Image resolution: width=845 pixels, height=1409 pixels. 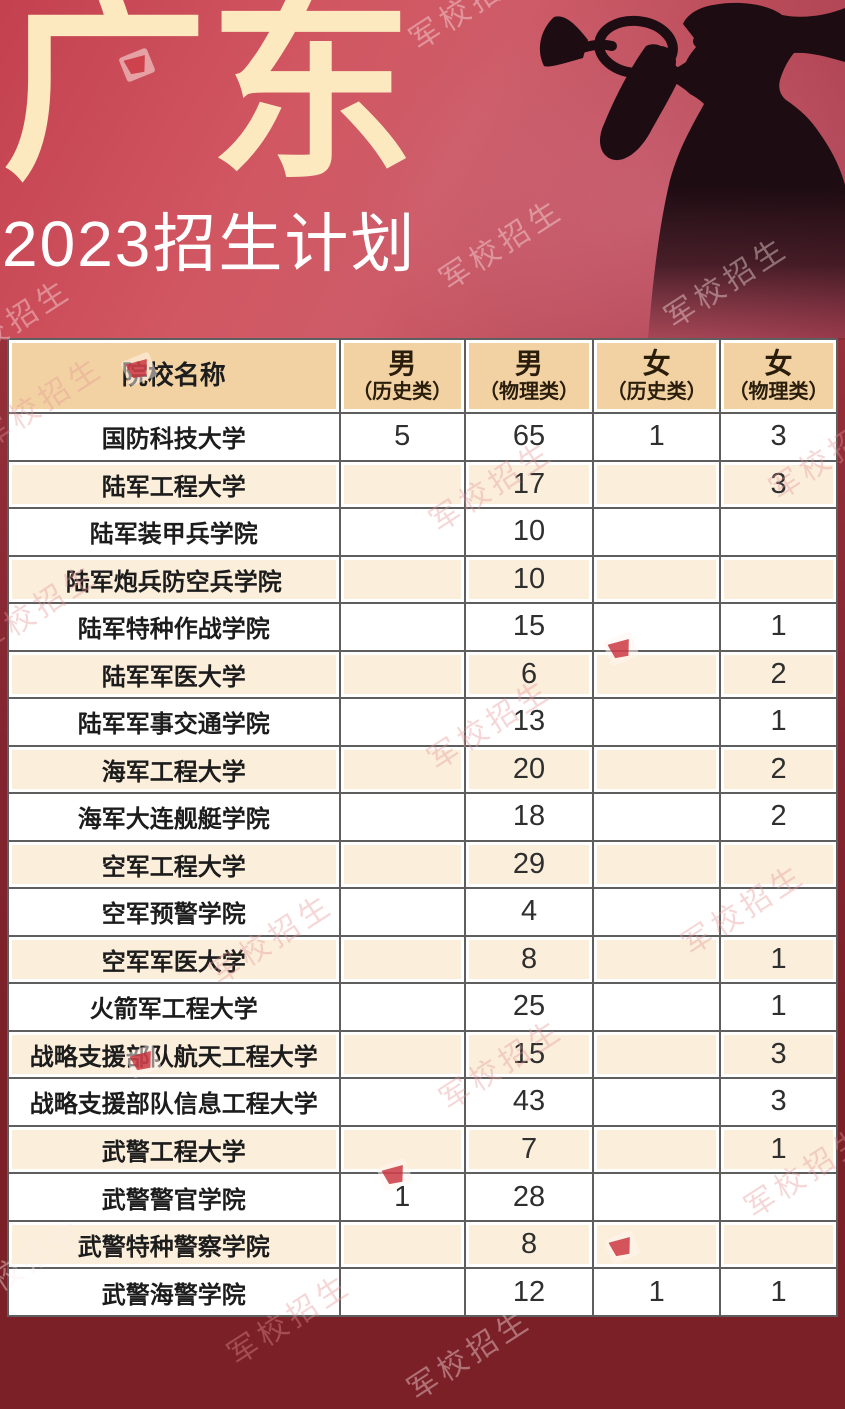 What do you see at coordinates (174, 1292) in the screenshot?
I see `school-name-cell: 武警海警学院` at bounding box center [174, 1292].